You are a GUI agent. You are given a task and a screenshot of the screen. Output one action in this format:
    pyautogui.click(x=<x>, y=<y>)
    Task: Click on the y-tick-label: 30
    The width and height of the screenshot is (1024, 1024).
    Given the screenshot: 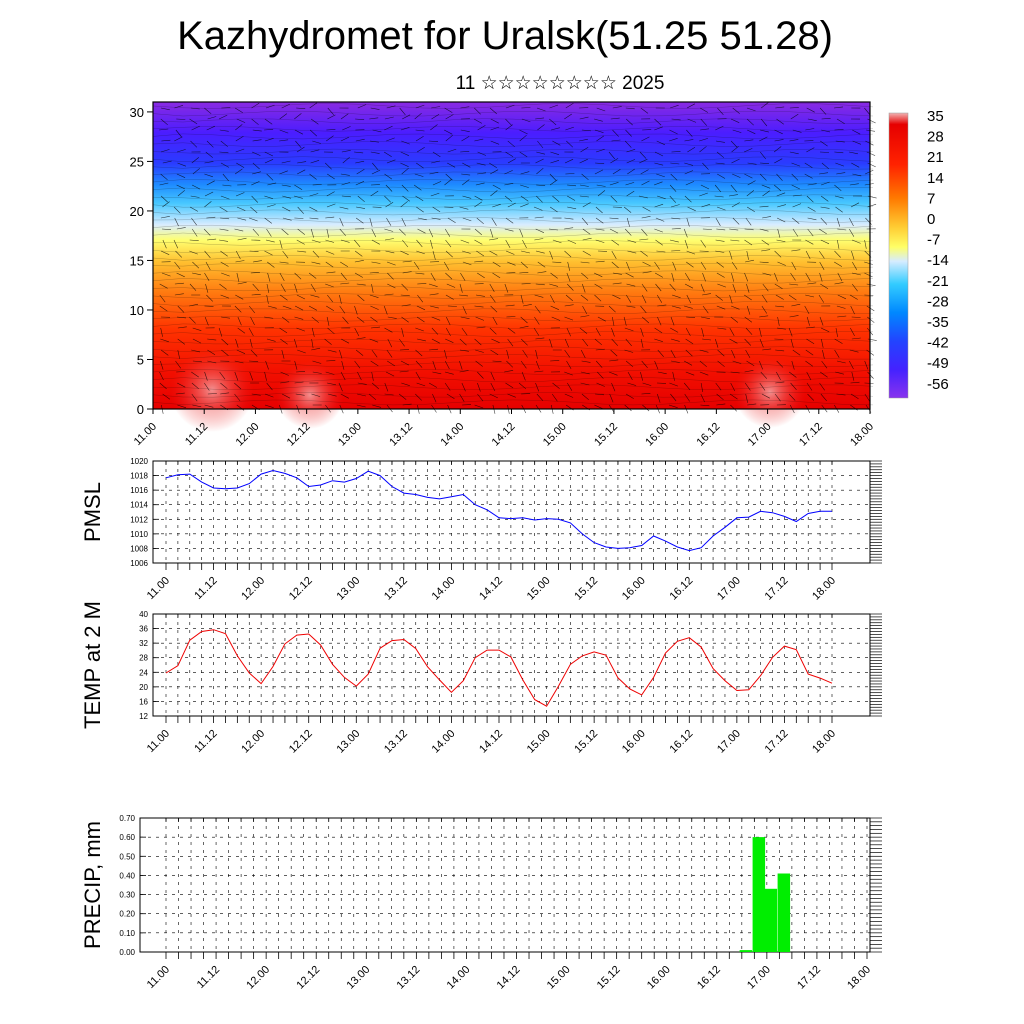 What is the action you would take?
    pyautogui.click(x=137, y=112)
    